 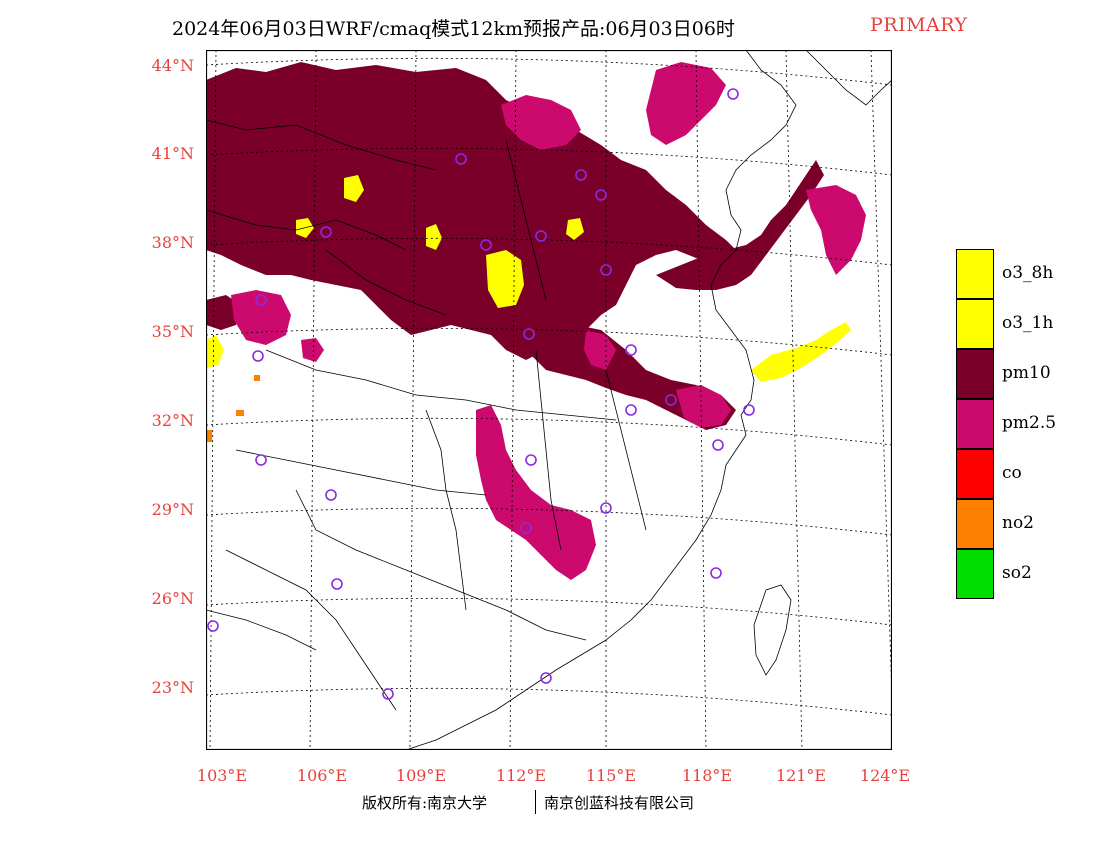 What do you see at coordinates (172, 687) in the screenshot?
I see `lat-label-23: 23°N` at bounding box center [172, 687].